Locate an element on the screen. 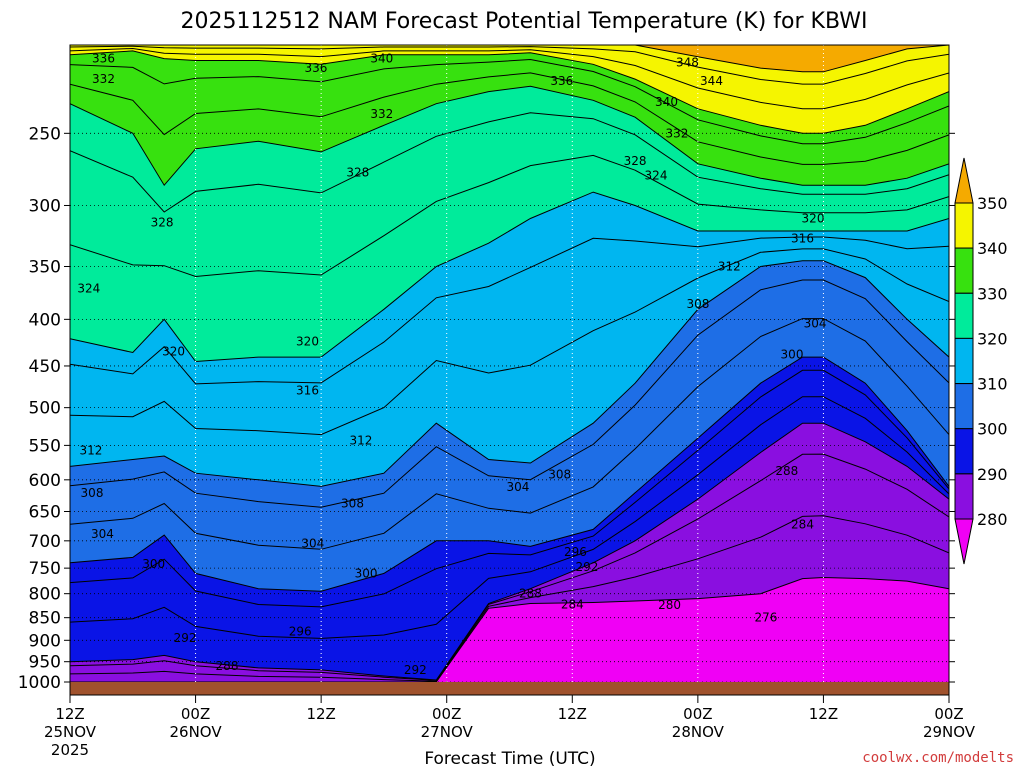 The height and width of the screenshot is (768, 1024). colorbar-tick-label: 280 is located at coordinates (992, 519).